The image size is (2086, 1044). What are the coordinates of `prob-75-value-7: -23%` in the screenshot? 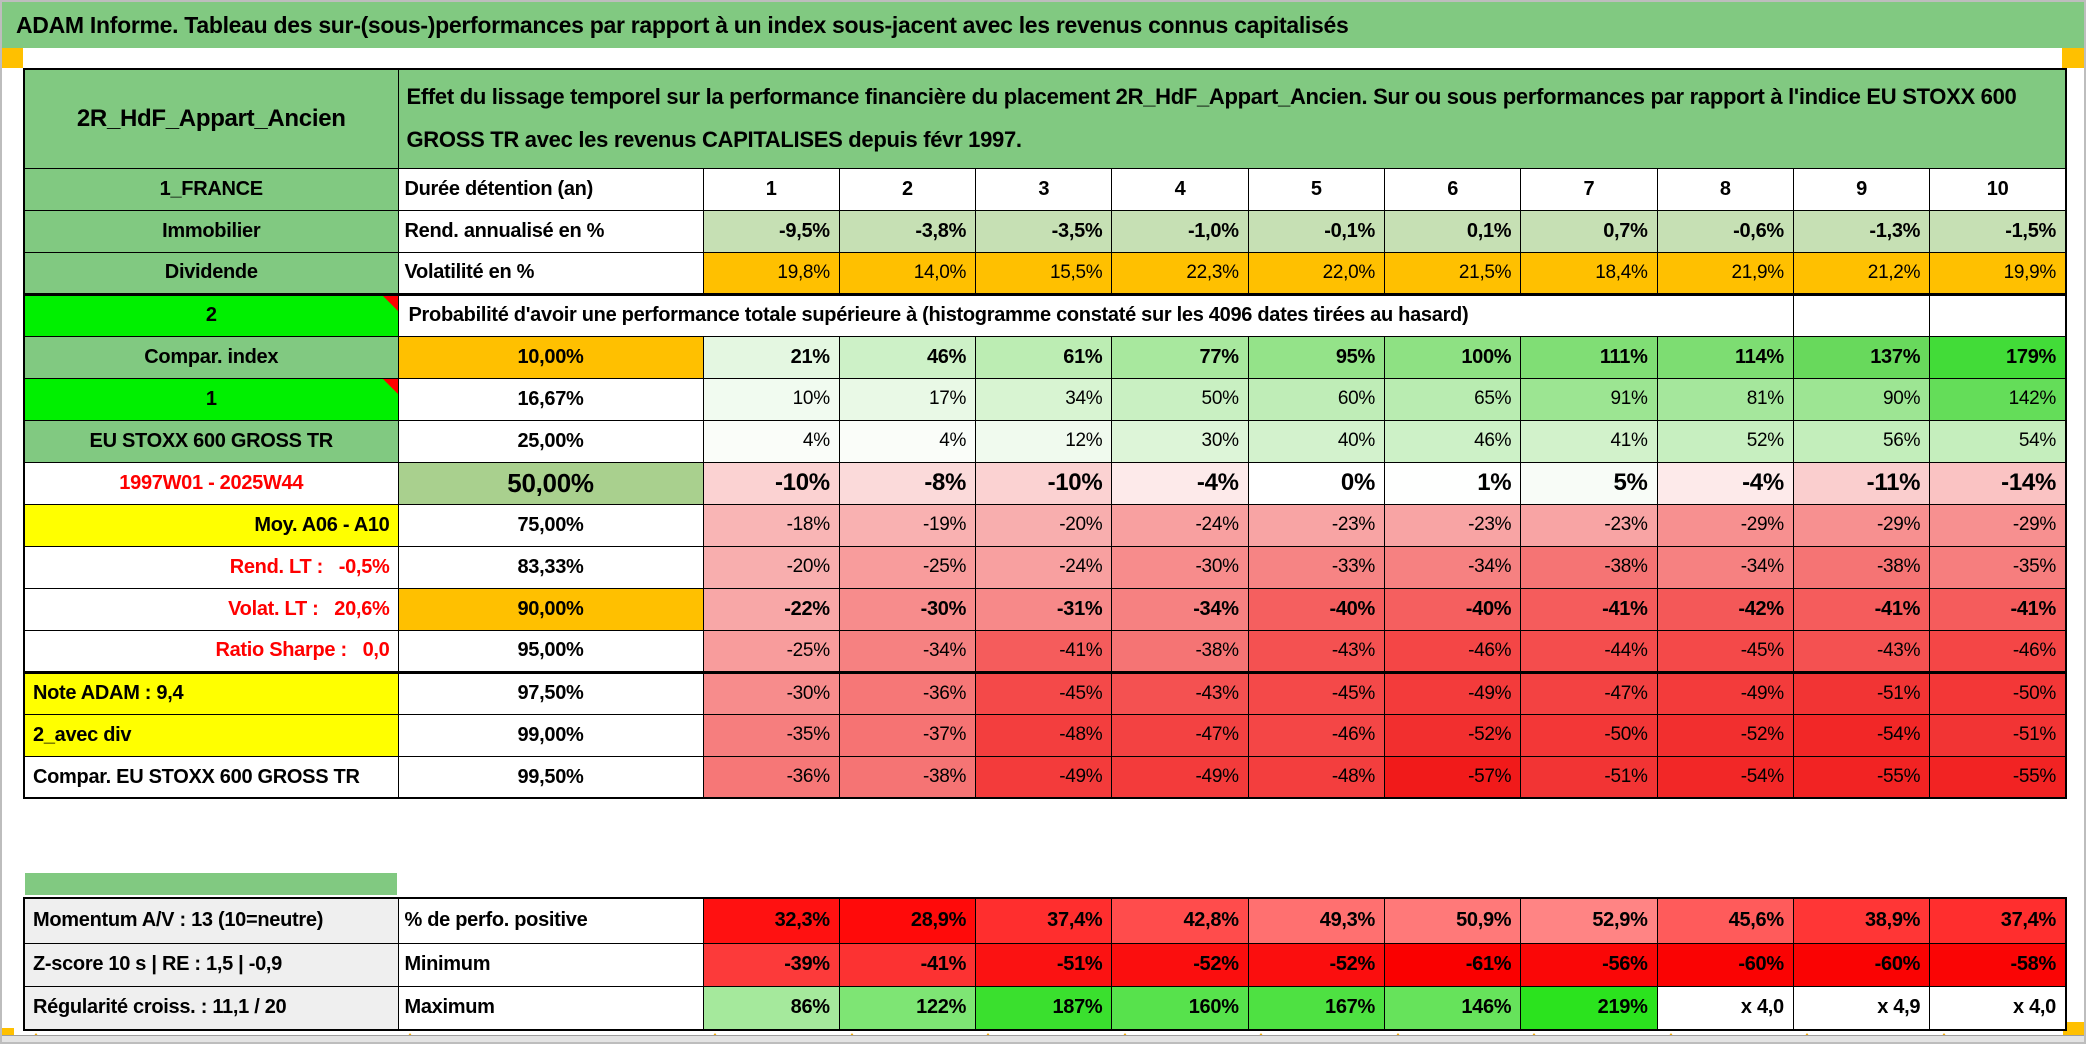 It's located at (1589, 525).